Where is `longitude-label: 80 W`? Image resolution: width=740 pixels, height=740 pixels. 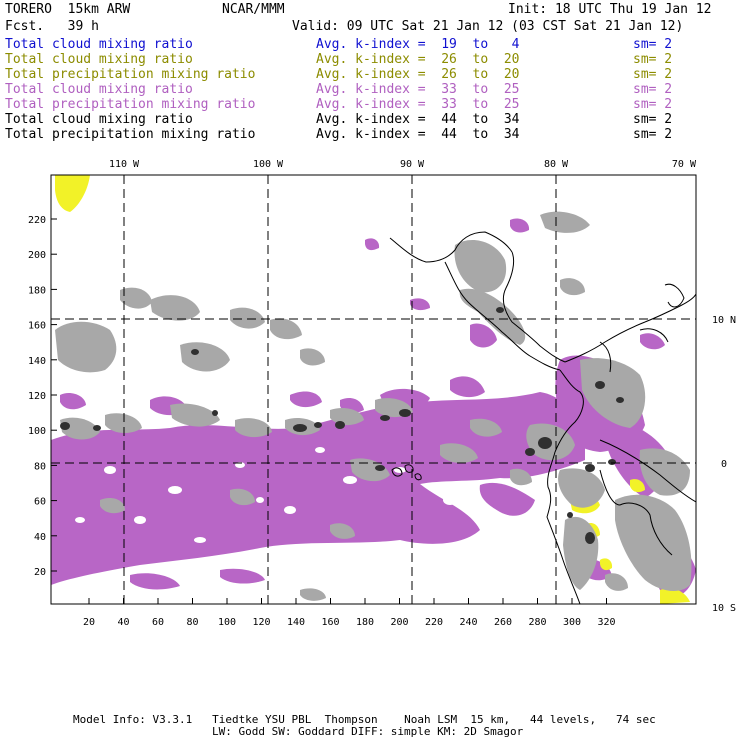 longitude-label: 80 W is located at coordinates (556, 164).